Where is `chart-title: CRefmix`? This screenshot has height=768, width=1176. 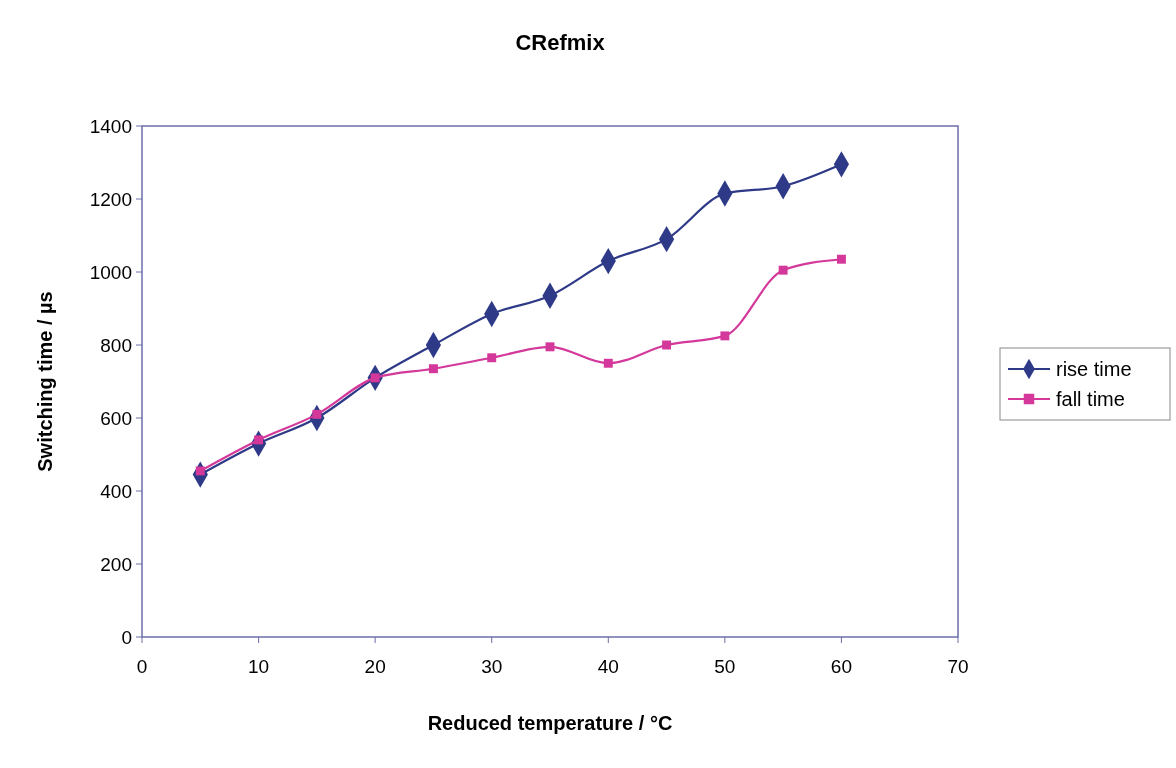
chart-title: CRefmix is located at coordinates (560, 42).